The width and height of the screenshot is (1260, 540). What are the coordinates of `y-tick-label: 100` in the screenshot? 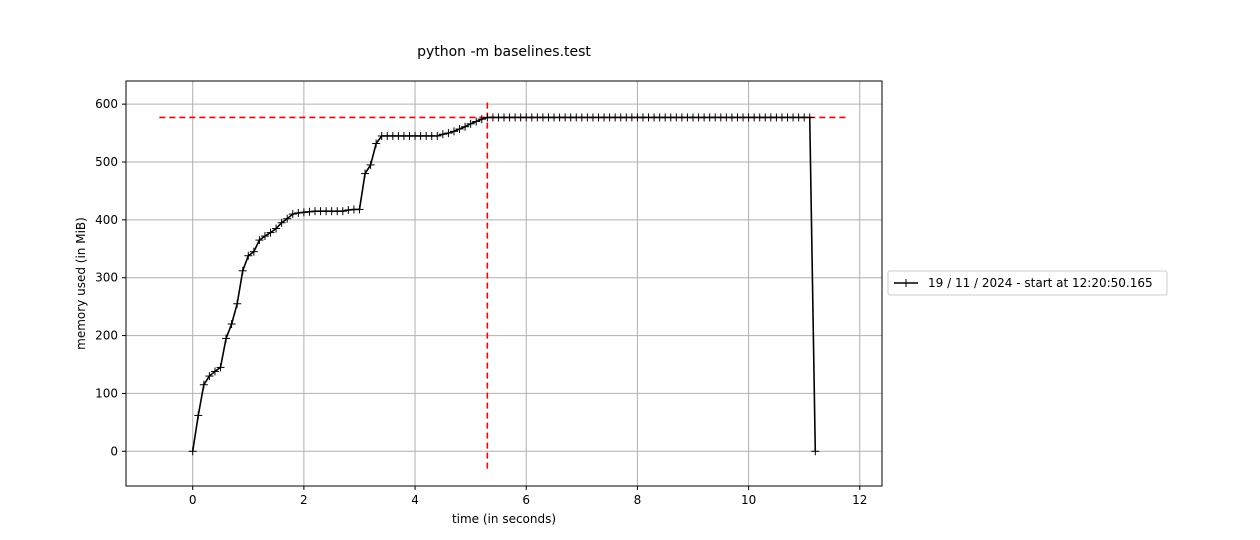 It's located at (106, 393).